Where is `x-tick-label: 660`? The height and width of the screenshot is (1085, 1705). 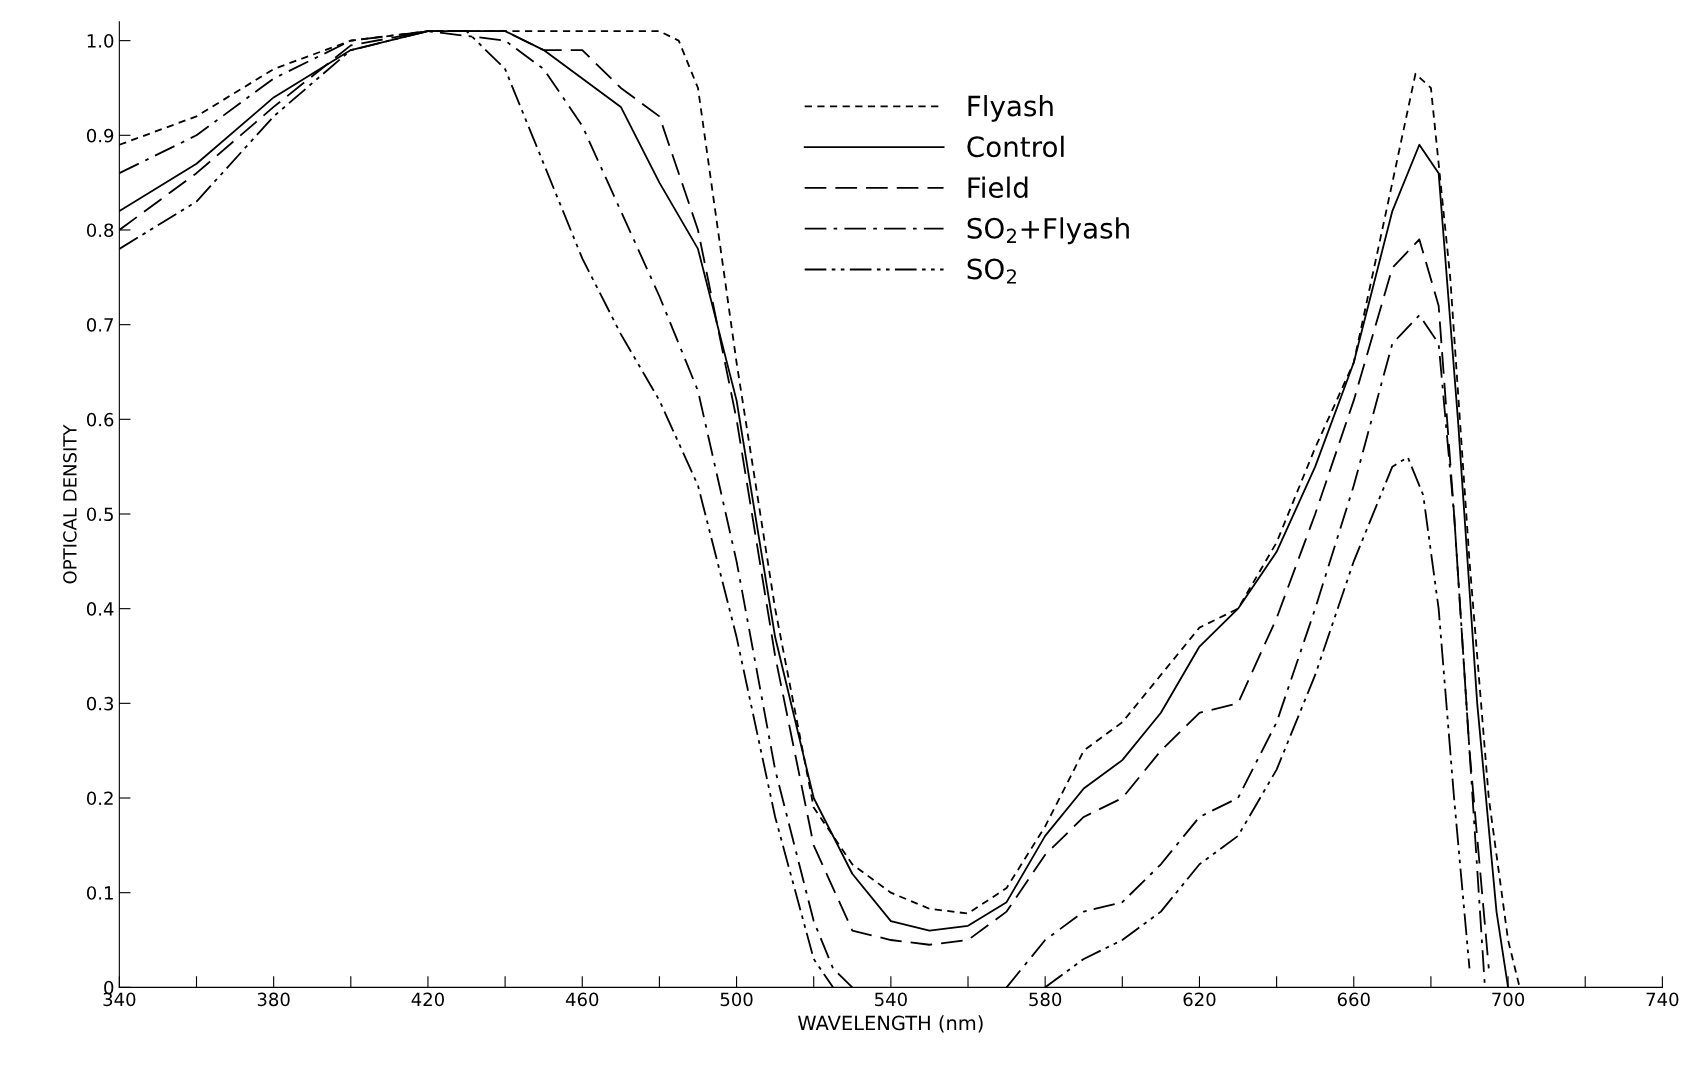
x-tick-label: 660 is located at coordinates (1353, 999).